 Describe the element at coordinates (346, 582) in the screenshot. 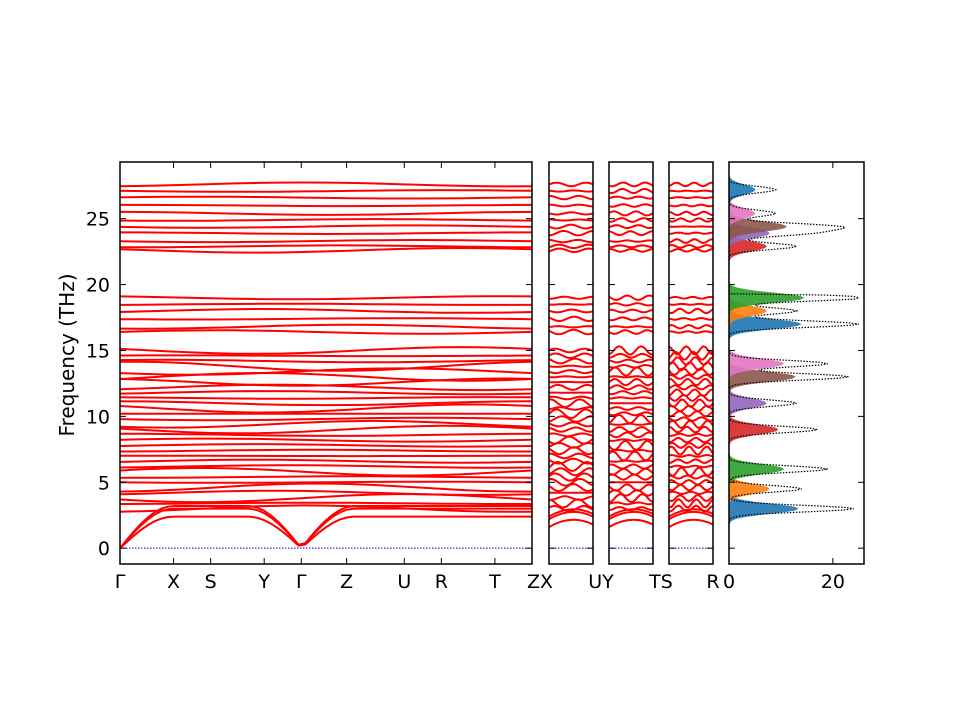

I see `x-tick-label: Z` at that location.